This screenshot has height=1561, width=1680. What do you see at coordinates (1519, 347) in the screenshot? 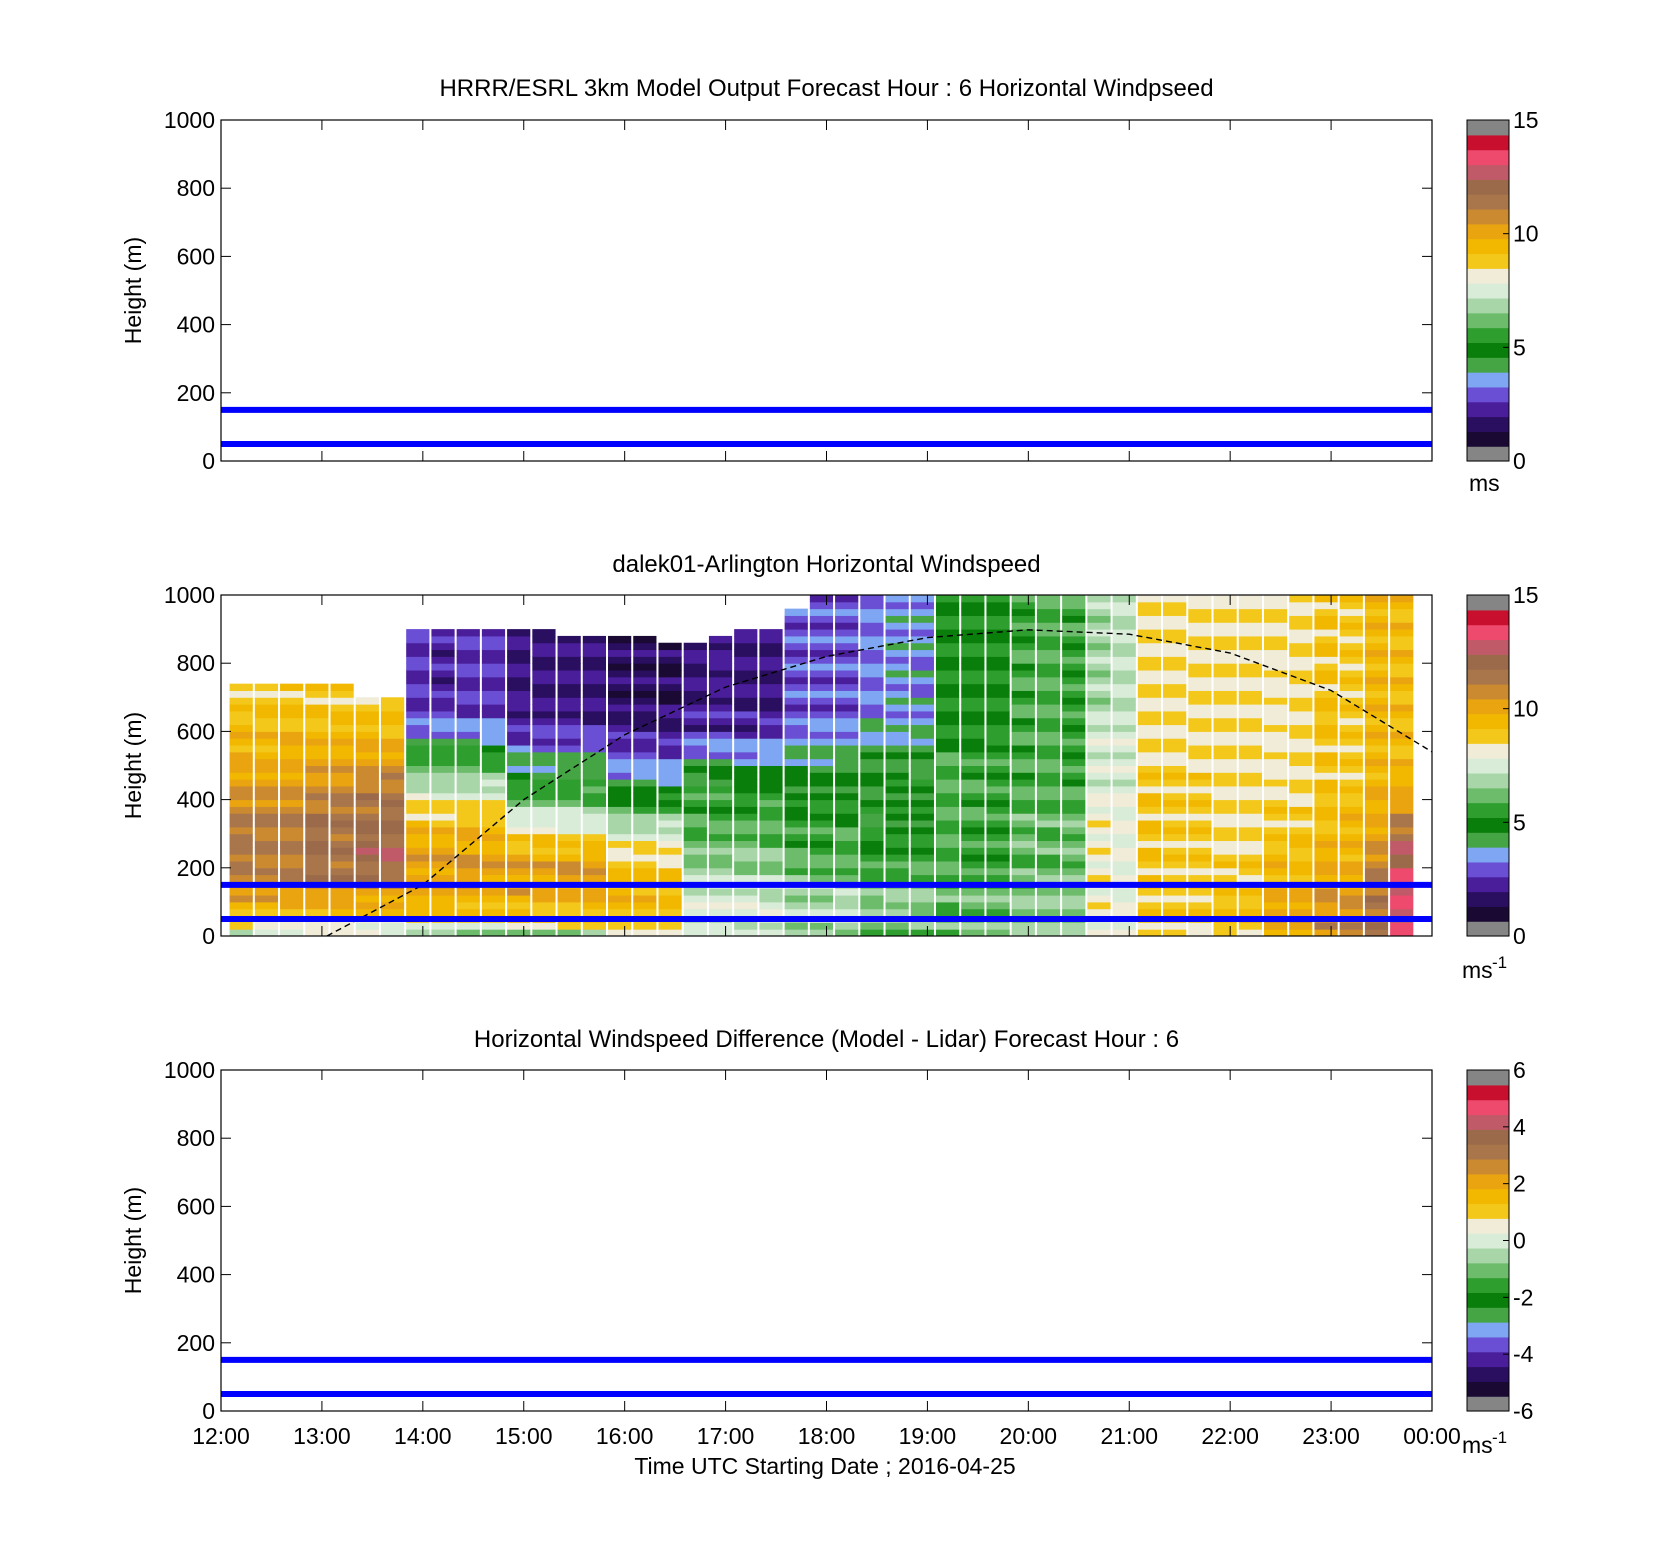
I see `colorbar-tick-label: 5` at bounding box center [1519, 347].